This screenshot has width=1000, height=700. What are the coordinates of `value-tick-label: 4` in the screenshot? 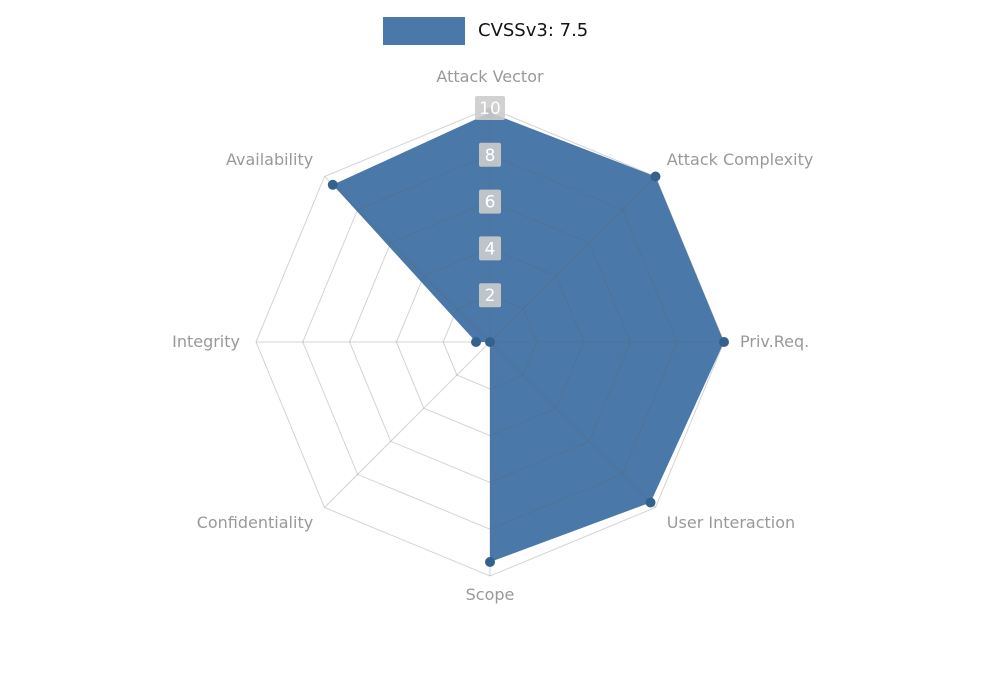 It's located at (490, 249).